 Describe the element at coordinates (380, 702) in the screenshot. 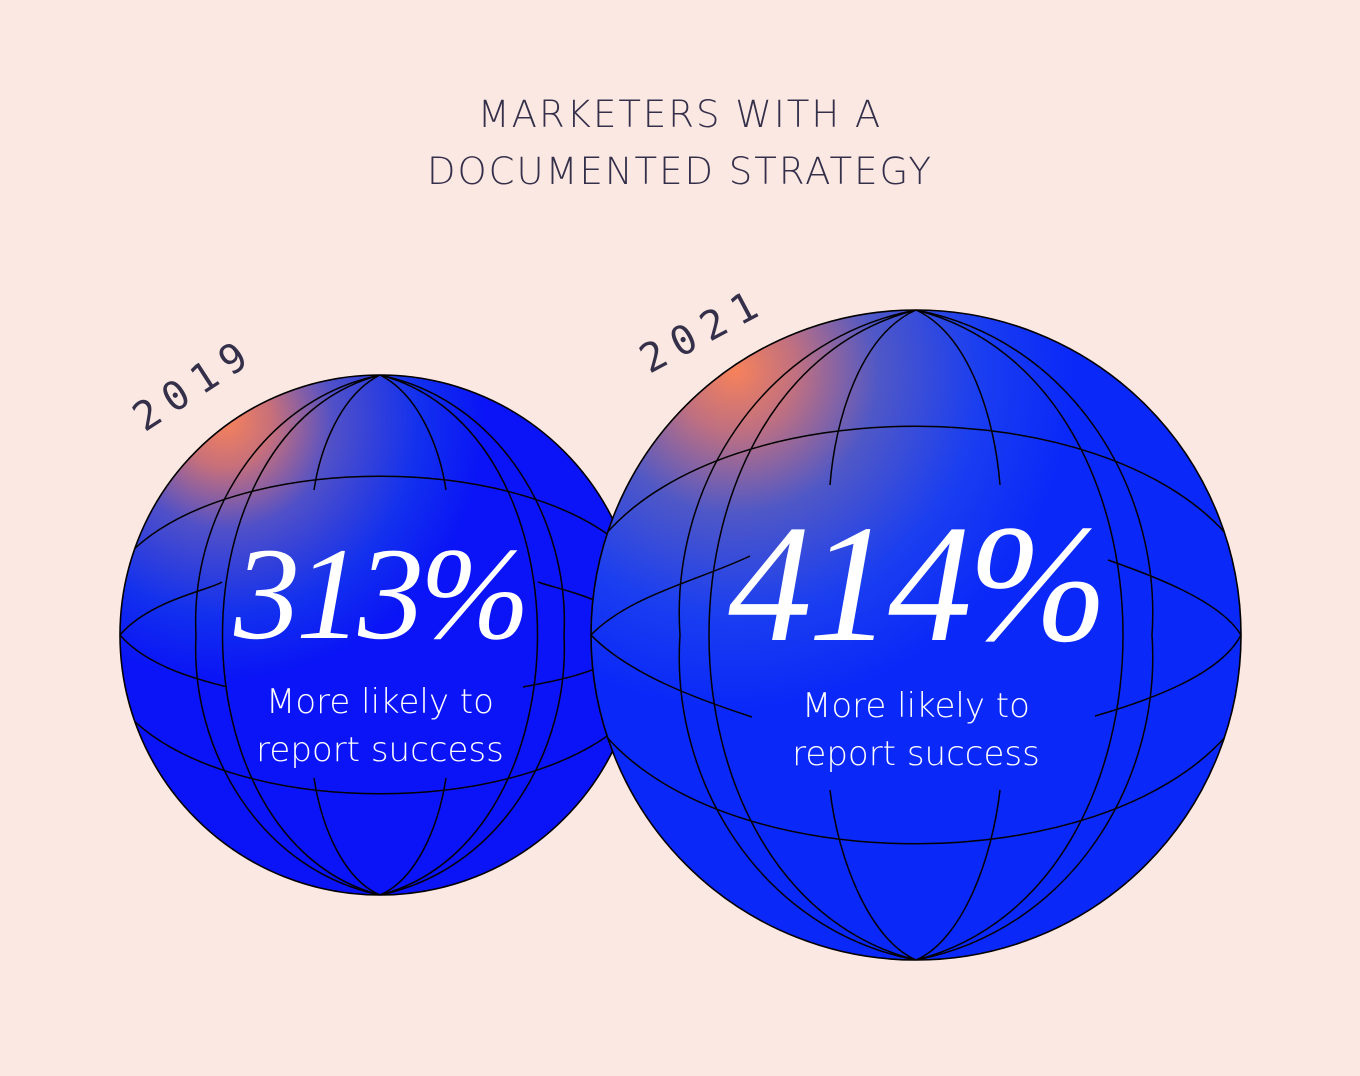

I see `caption-line-1-2019: More likely to` at that location.